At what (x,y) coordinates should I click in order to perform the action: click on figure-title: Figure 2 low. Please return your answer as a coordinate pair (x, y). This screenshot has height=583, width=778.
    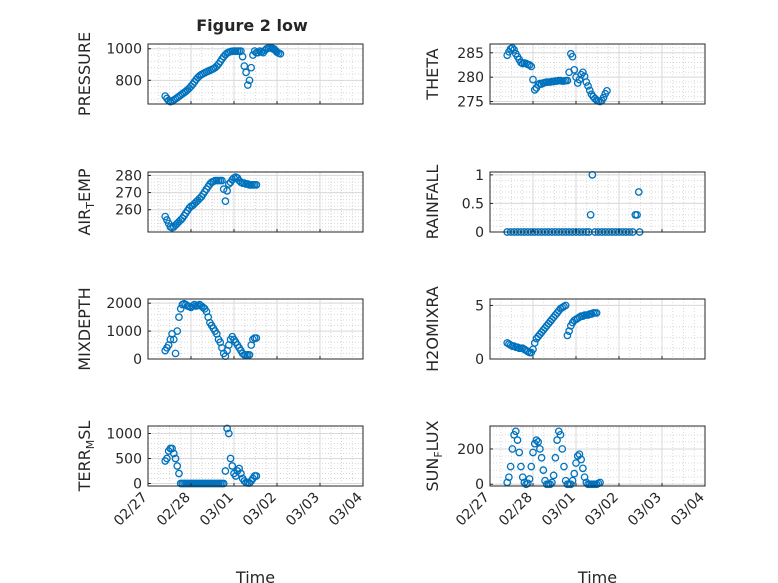
    Looking at the image, I should click on (252, 25).